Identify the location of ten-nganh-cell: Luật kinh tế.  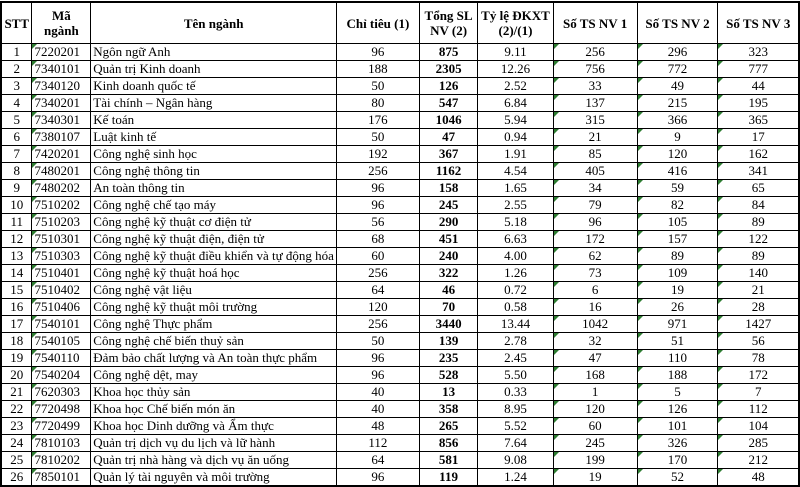
(213, 137).